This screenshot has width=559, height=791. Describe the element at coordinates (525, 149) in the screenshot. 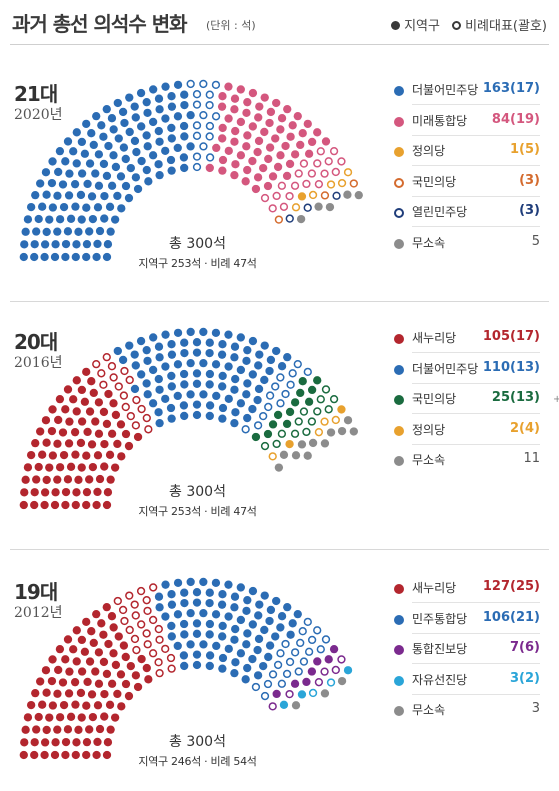

I see `party-seat-count: 1(5)` at that location.